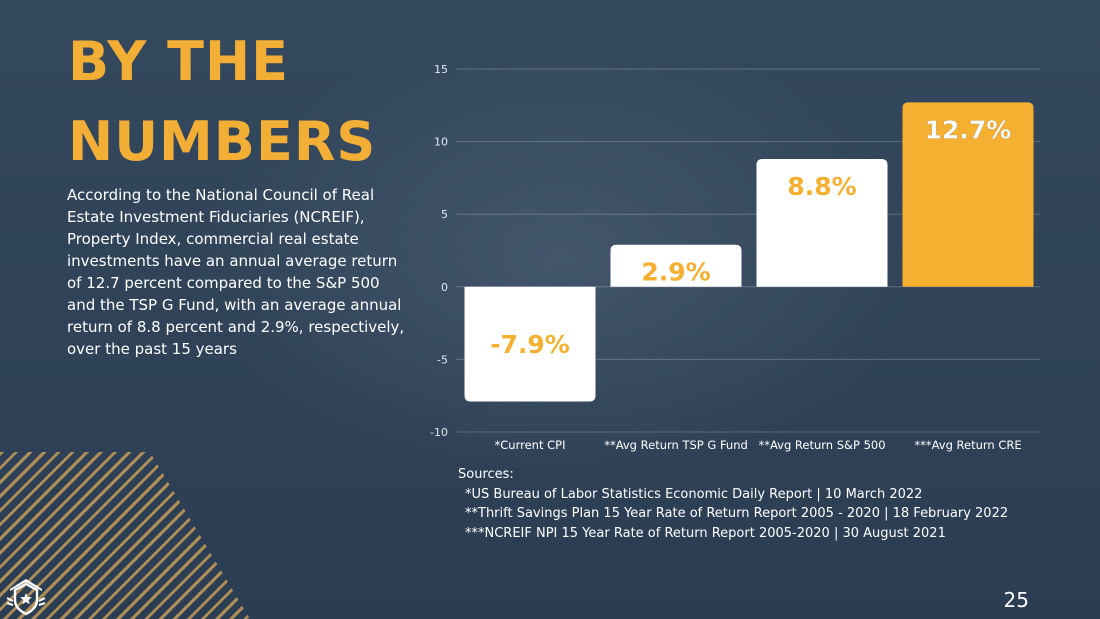  Describe the element at coordinates (442, 359) in the screenshot. I see `y-tick-label: -5` at that location.